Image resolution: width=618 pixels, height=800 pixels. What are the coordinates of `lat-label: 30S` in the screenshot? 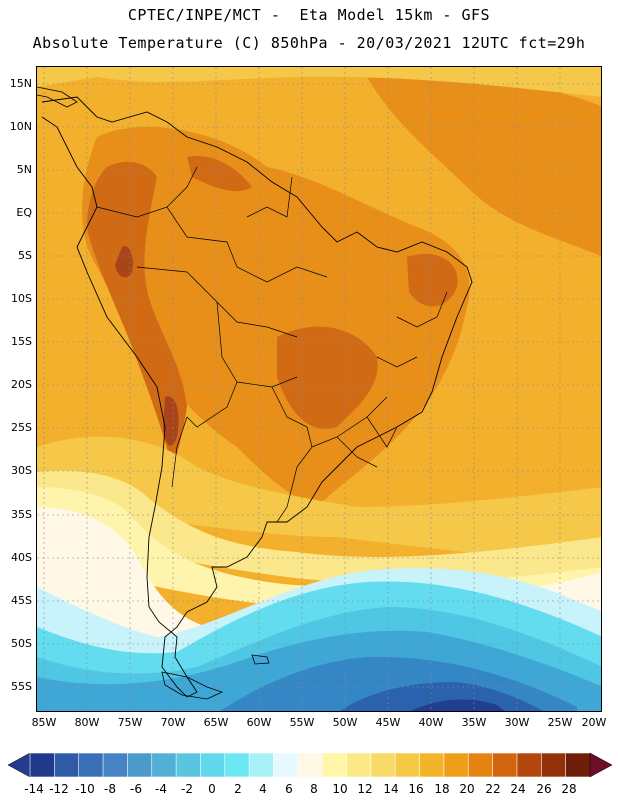 It's located at (21, 470).